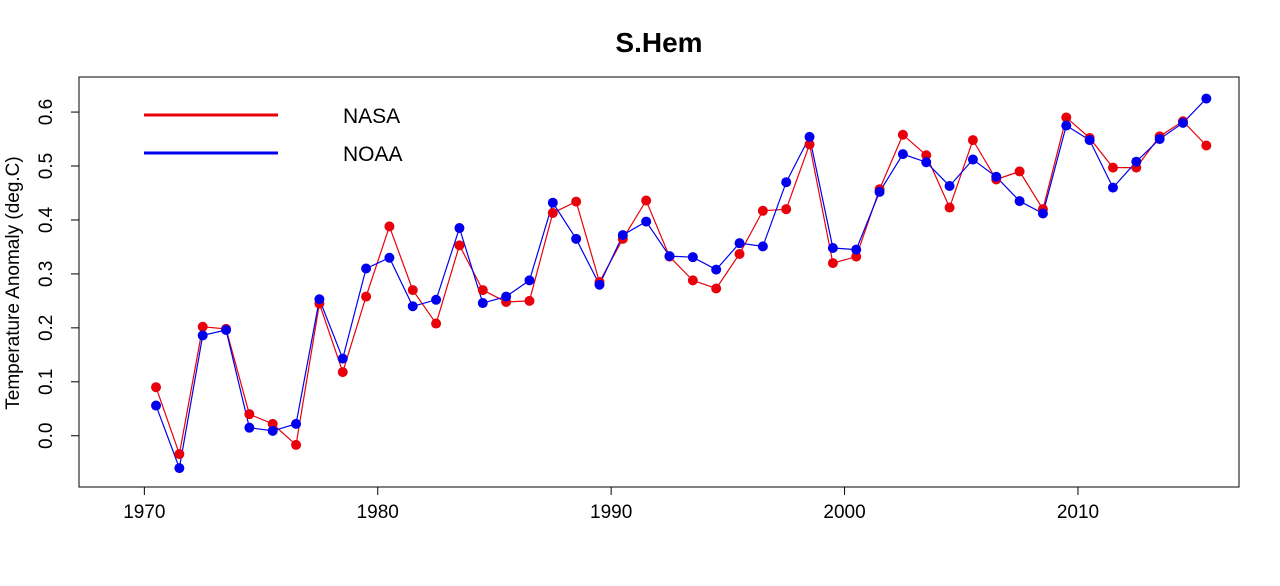 This screenshot has width=1280, height=586. What do you see at coordinates (46, 436) in the screenshot?
I see `y-tick-label: 0.0` at bounding box center [46, 436].